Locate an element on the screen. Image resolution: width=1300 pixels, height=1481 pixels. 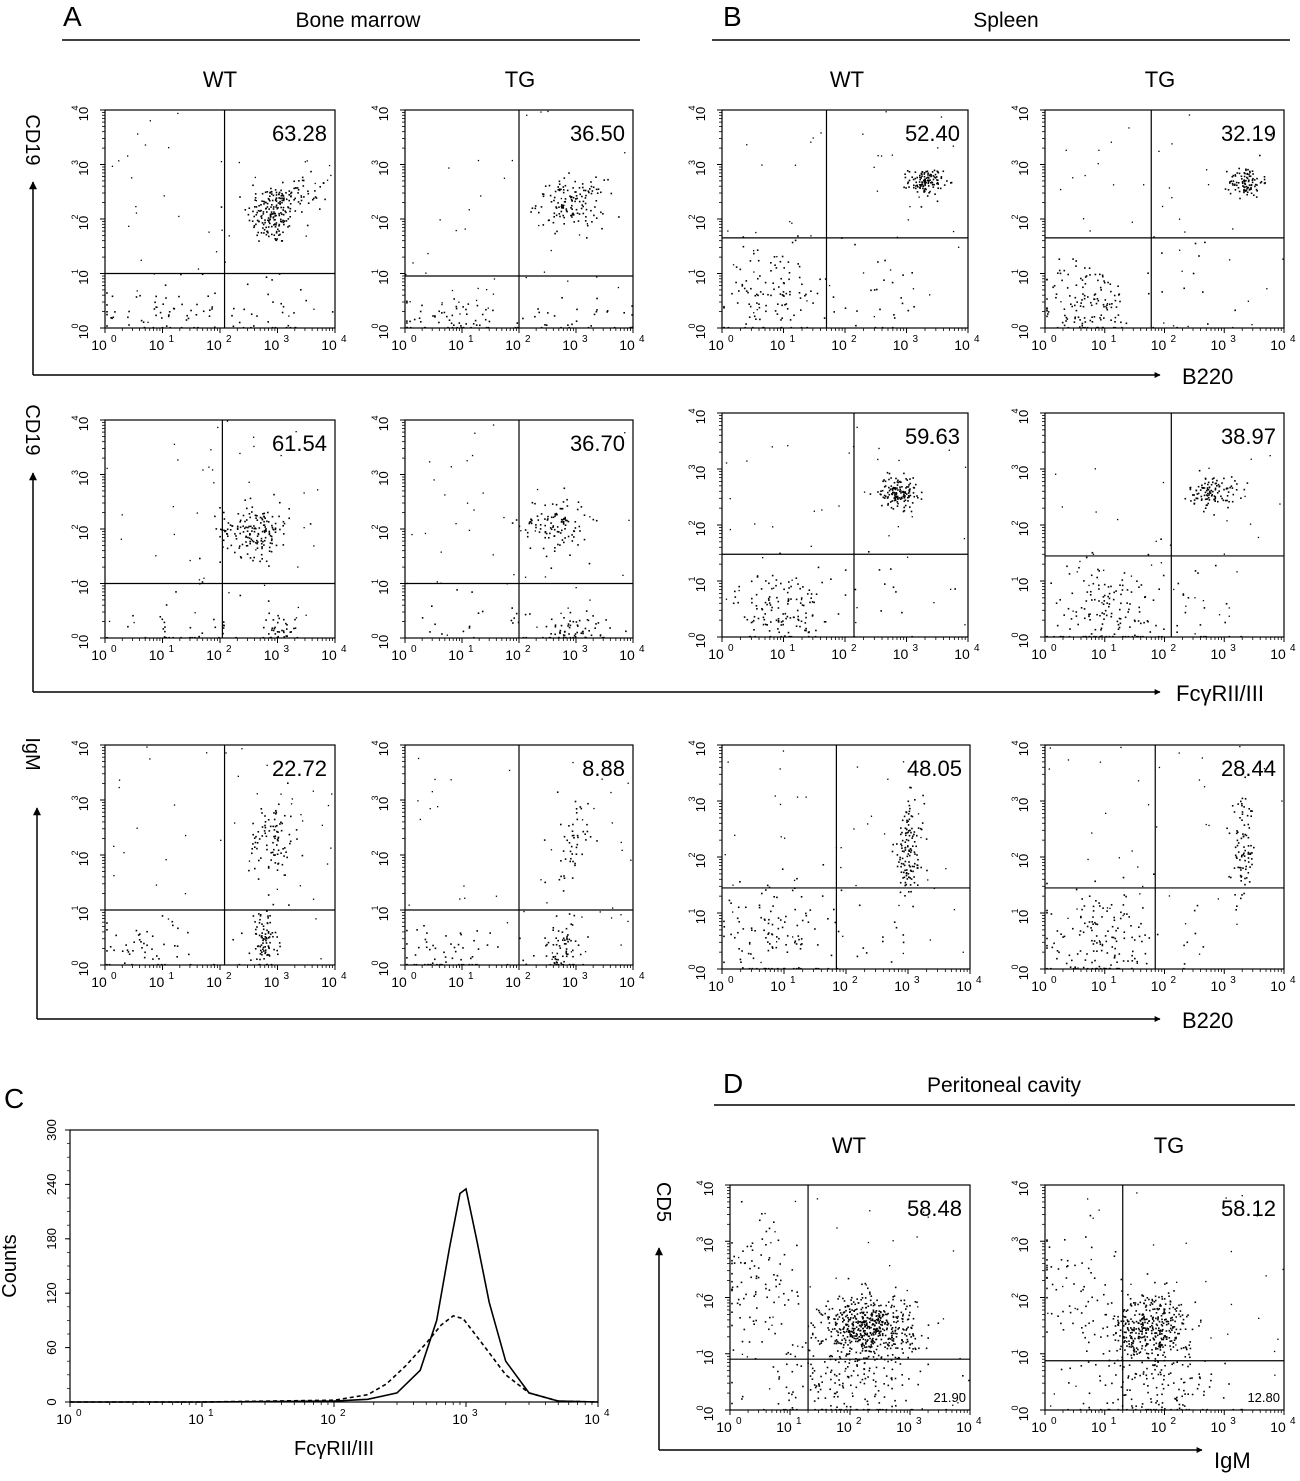
y-tick-label: 10 is located at coordinates (383, 478).